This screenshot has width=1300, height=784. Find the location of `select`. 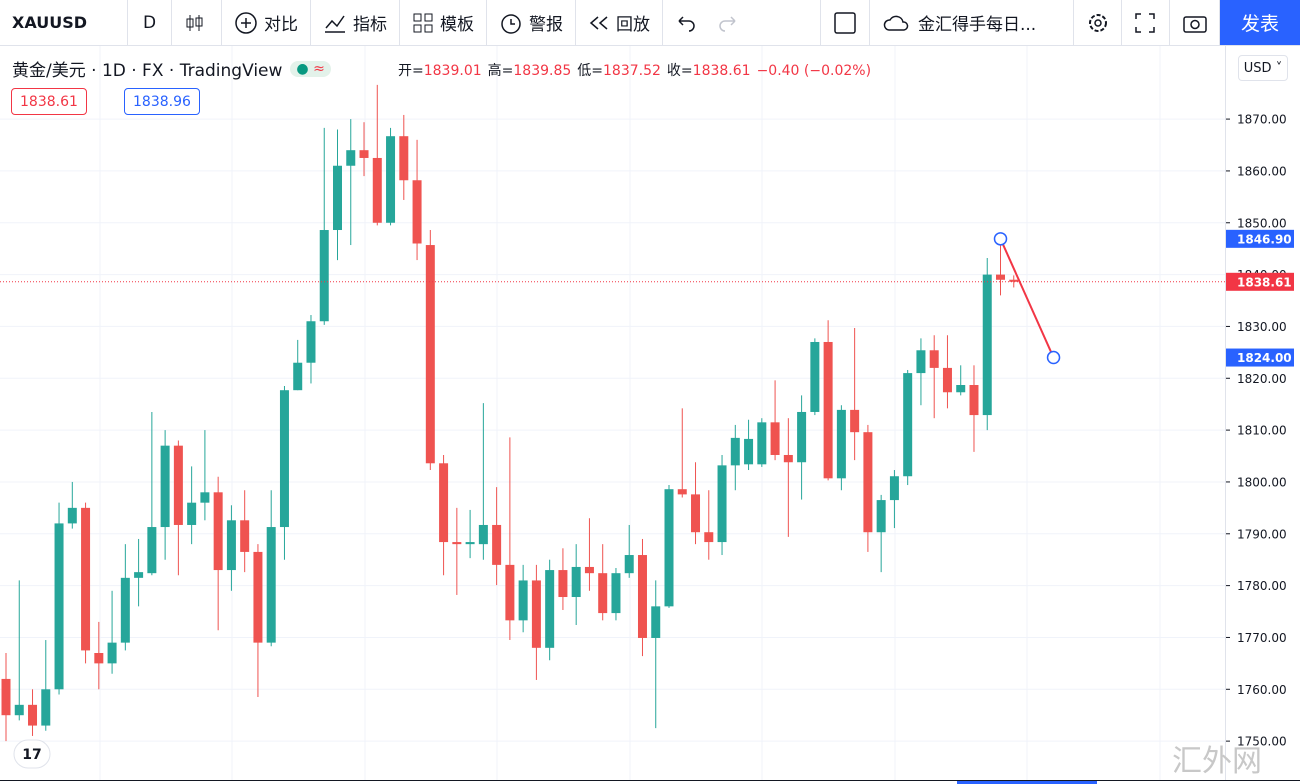

select is located at coordinates (845, 22).